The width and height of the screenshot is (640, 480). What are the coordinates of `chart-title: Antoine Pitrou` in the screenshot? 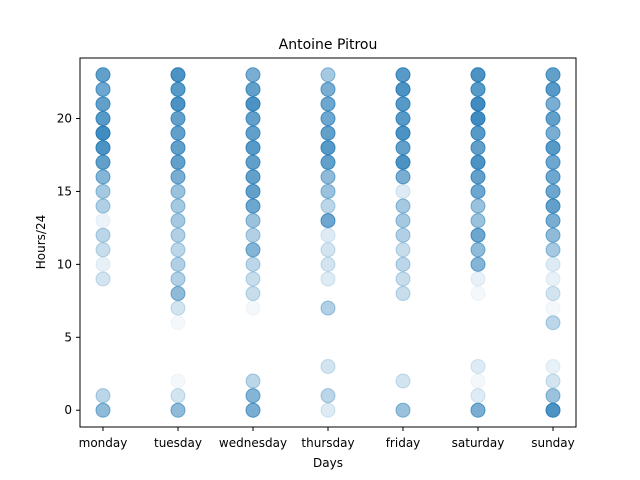 It's located at (328, 45).